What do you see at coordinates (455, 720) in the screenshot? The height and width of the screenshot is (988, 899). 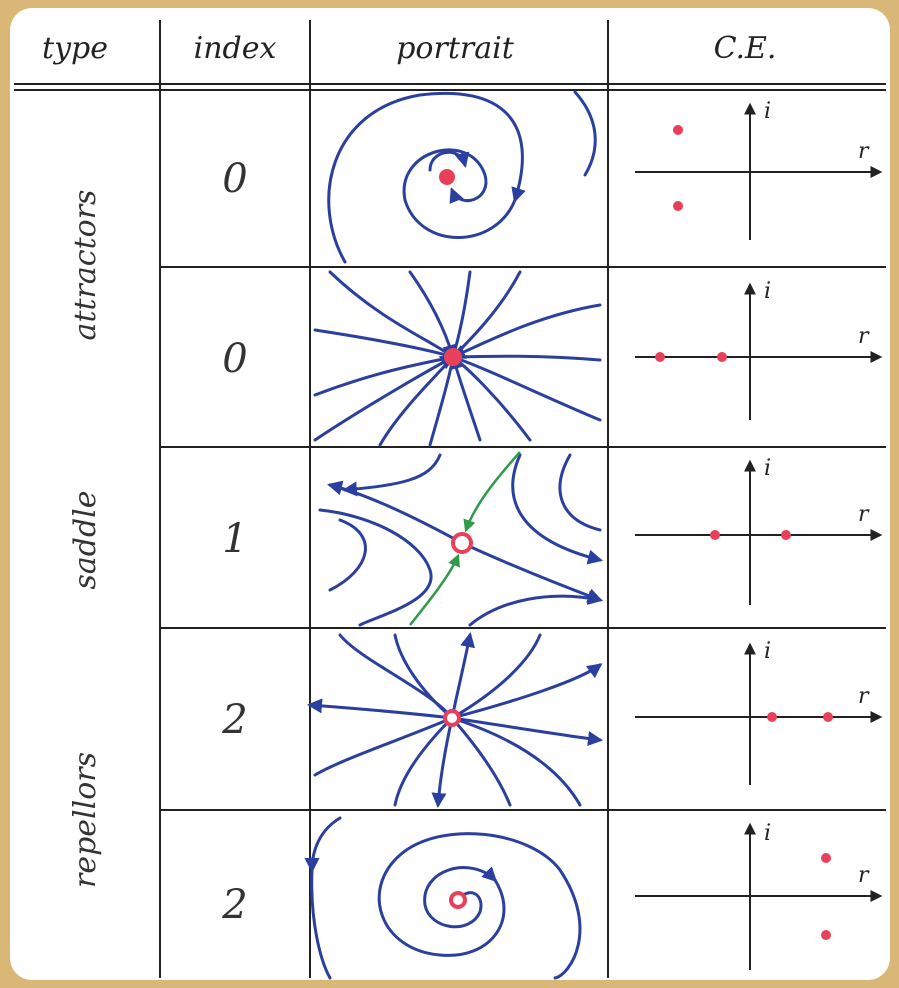 I see `portrait-repellor-node` at bounding box center [455, 720].